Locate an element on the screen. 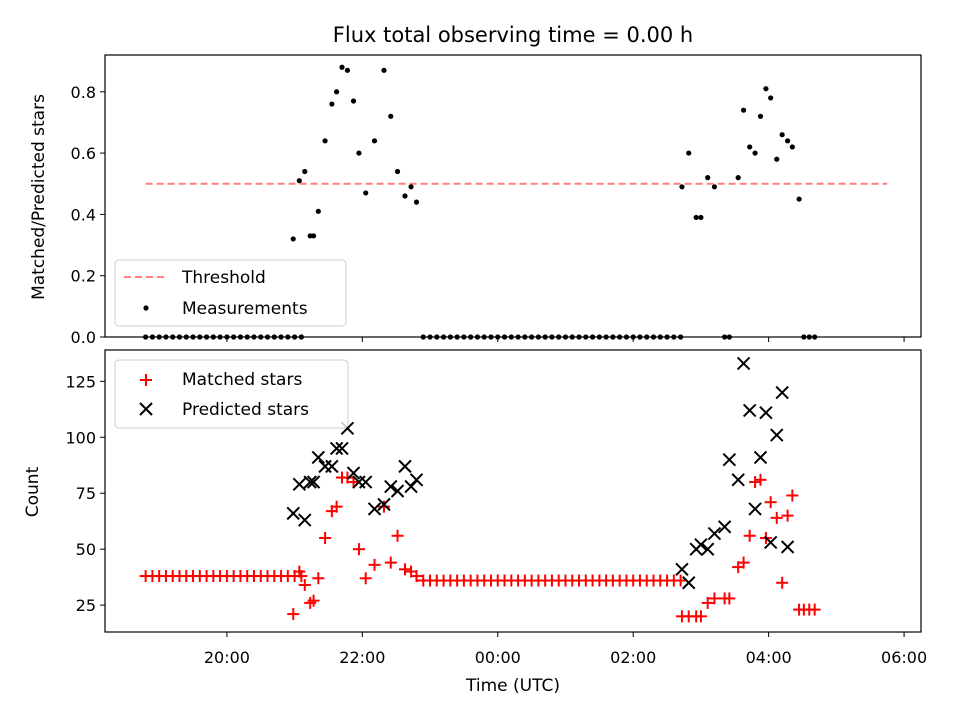  y-tick-label: 0.0 is located at coordinates (83, 337).